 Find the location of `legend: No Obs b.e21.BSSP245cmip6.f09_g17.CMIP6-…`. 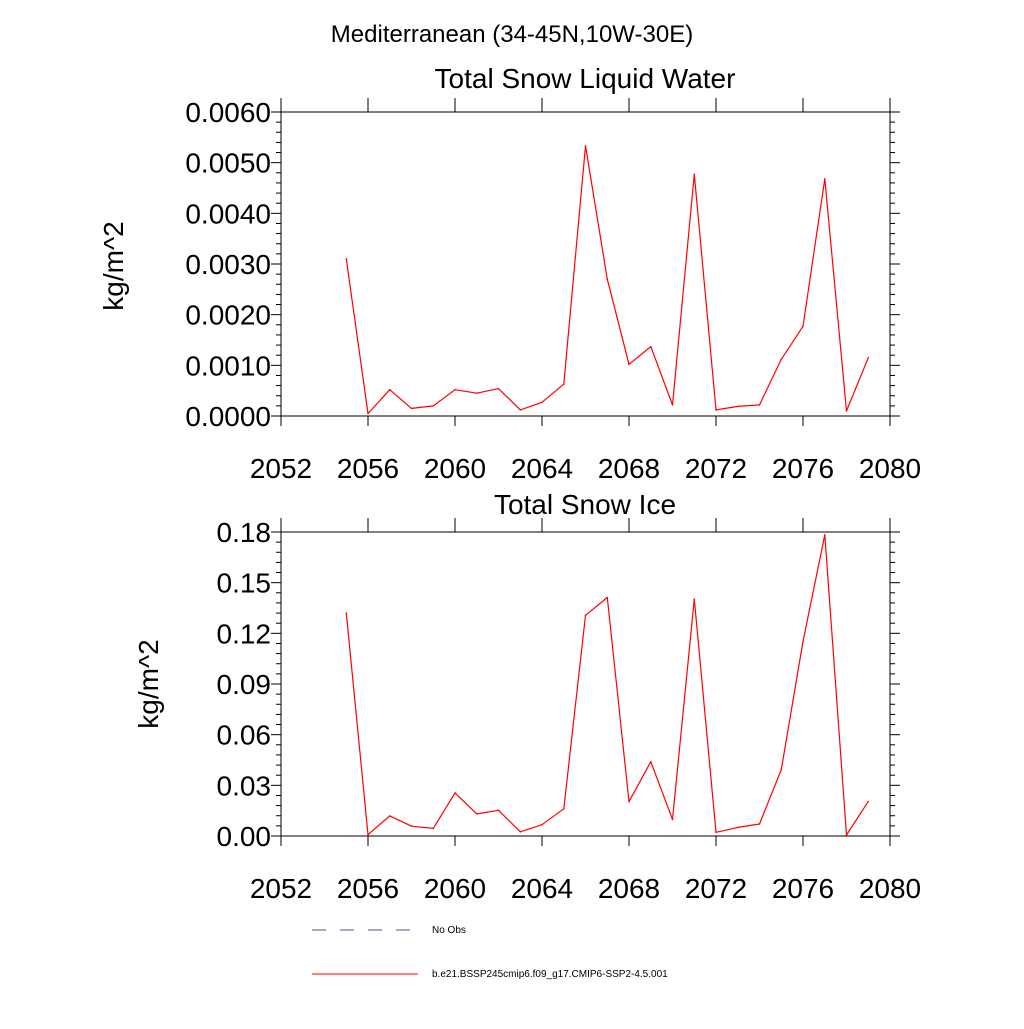

legend: No Obs b.e21.BSSP245cmip6.f09_g17.CMIP6-… is located at coordinates (490, 952).